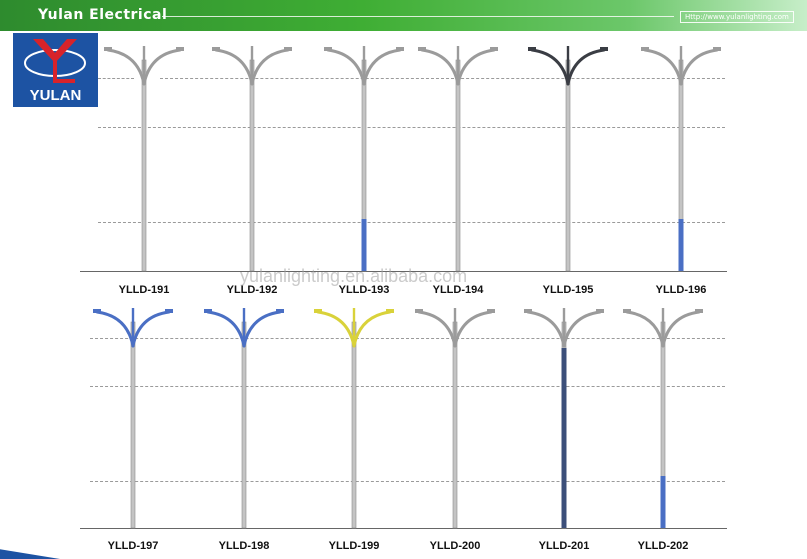 This screenshot has height=559, width=807. Describe the element at coordinates (418, 16) in the screenshot. I see `header-divider` at that location.